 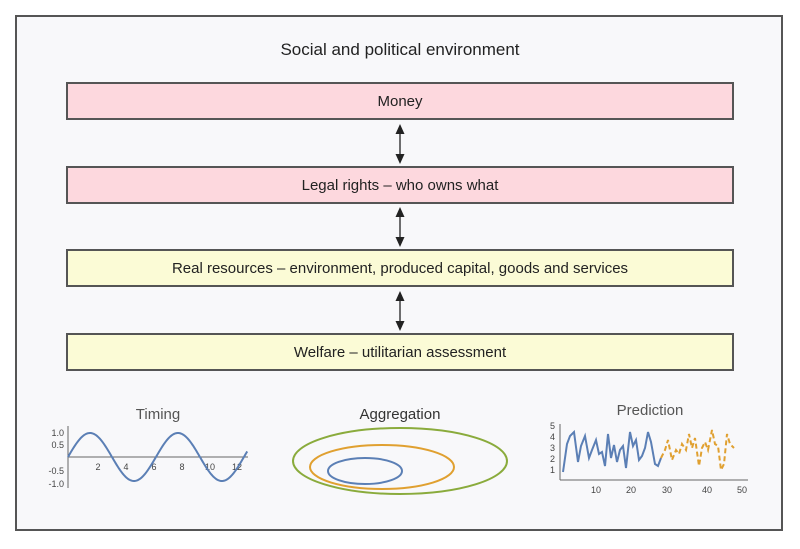 I want to click on layer-money-label: Money, so click(x=400, y=101).